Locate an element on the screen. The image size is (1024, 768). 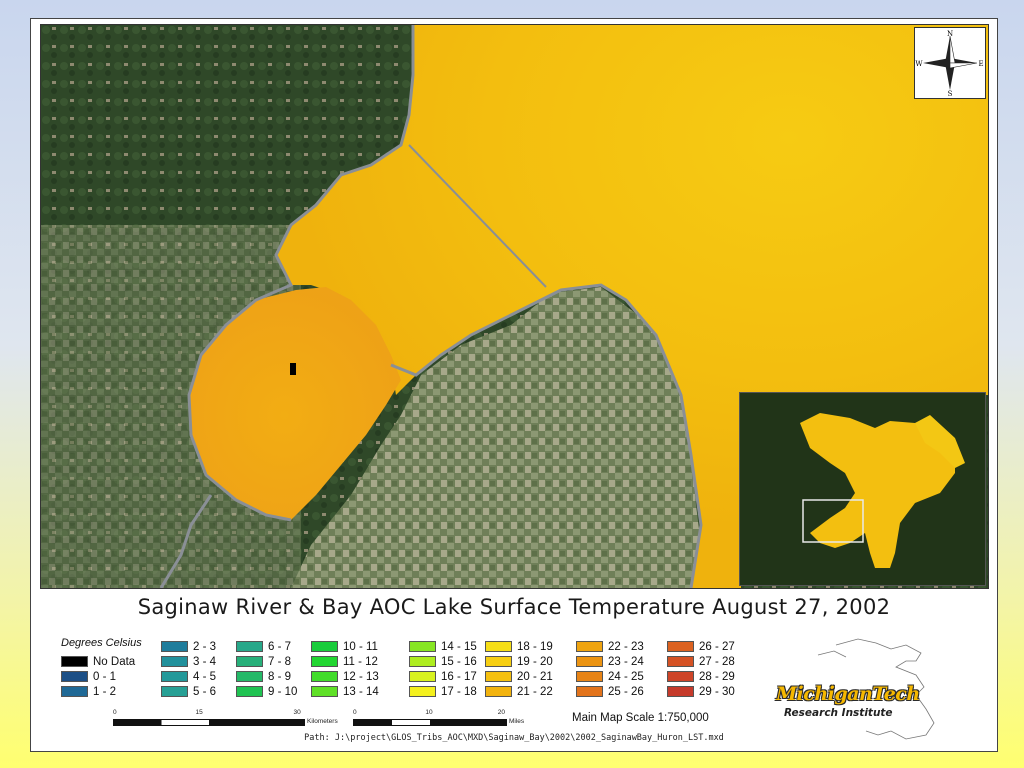
legend-label: 25 - 26 is located at coordinates (626, 691).